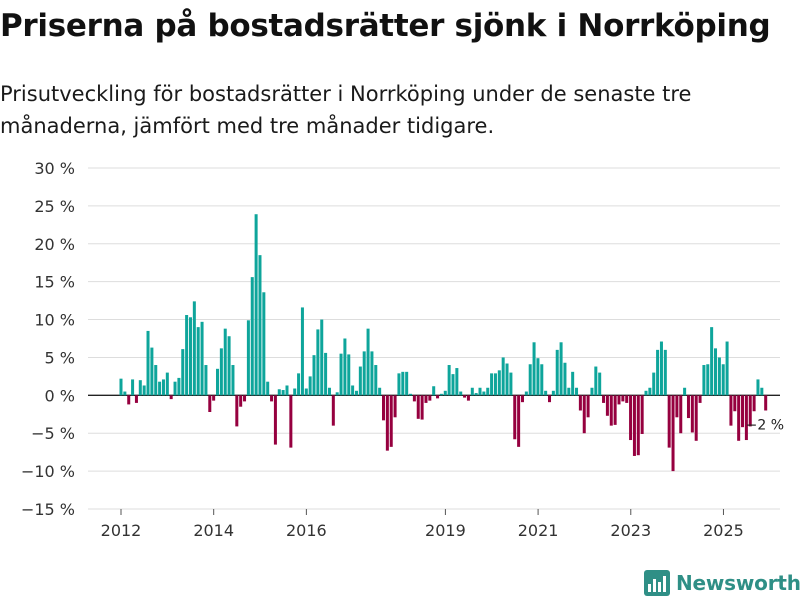 Image resolution: width=800 pixels, height=600 pixels. What do you see at coordinates (306, 530) in the screenshot?
I see `x-tick-label: 2016` at bounding box center [306, 530].